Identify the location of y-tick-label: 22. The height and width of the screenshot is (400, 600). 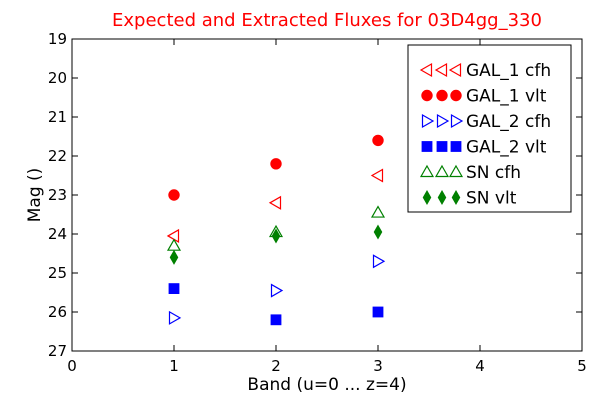
(57, 156).